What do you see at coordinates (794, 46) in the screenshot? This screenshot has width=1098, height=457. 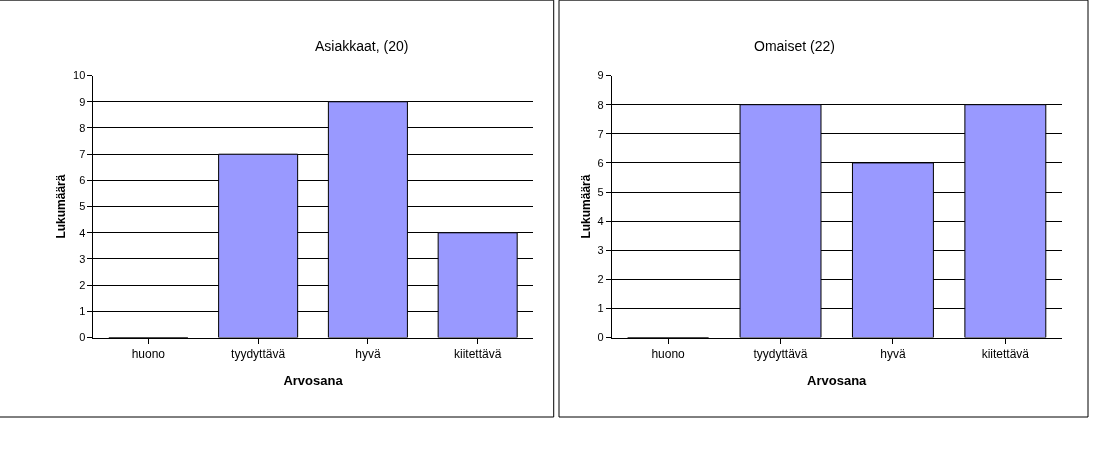 I see `chart-title: Omaiset (22)` at bounding box center [794, 46].